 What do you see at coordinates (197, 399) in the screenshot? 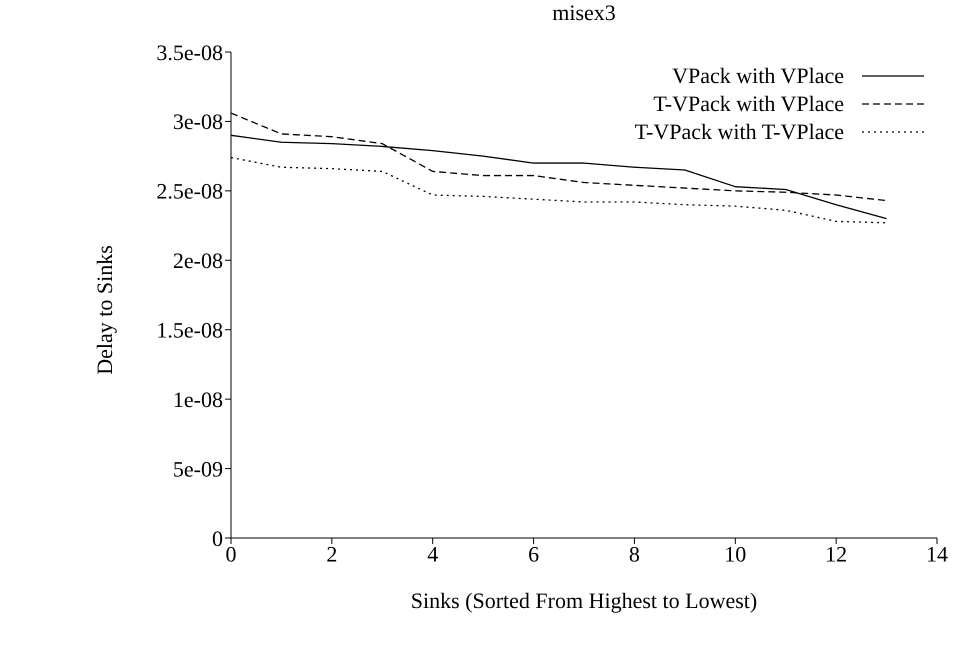
I see `y-tick-label: 1e-08` at bounding box center [197, 399].